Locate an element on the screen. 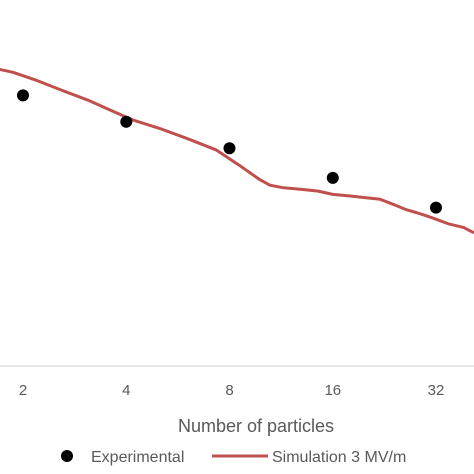 Image resolution: width=474 pixels, height=474 pixels. x-tick-labels: 2 4 8 16 32 is located at coordinates (232, 390).